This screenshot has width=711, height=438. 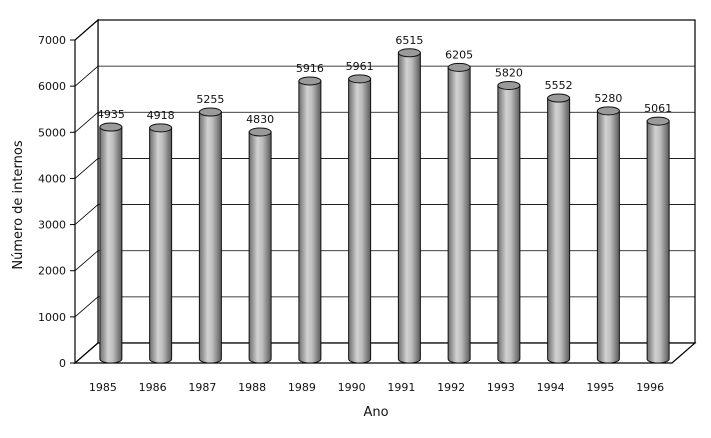 What do you see at coordinates (608, 98) in the screenshot?
I see `data-label: 5280` at bounding box center [608, 98].